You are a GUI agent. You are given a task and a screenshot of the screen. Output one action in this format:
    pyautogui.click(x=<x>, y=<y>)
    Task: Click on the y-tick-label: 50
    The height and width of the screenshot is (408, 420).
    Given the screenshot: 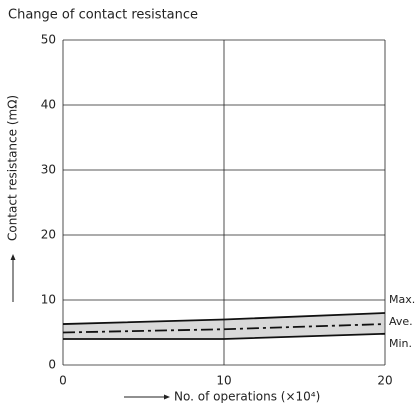 What is the action you would take?
    pyautogui.click(x=48, y=40)
    